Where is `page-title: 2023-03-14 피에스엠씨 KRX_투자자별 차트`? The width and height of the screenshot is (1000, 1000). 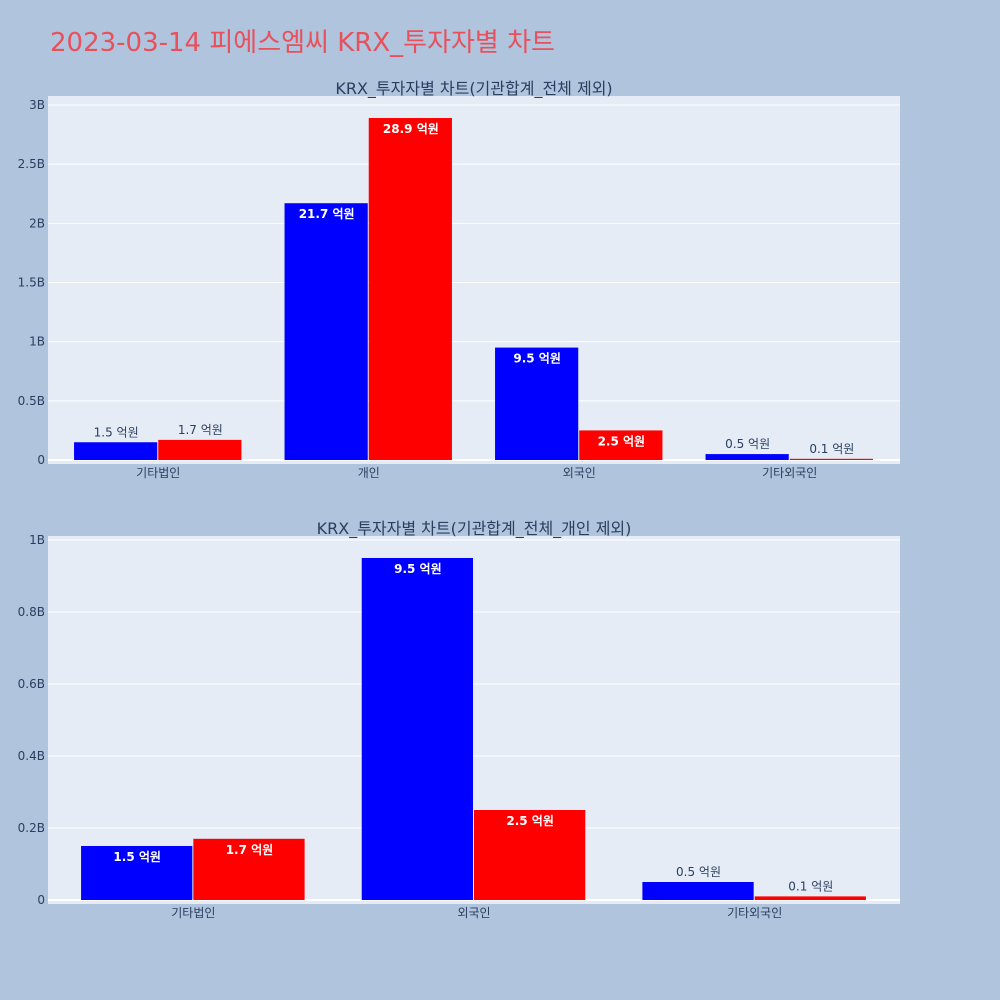 page-title: 2023-03-14 피에스엠씨 KRX_투자자별 차트 is located at coordinates (302, 43).